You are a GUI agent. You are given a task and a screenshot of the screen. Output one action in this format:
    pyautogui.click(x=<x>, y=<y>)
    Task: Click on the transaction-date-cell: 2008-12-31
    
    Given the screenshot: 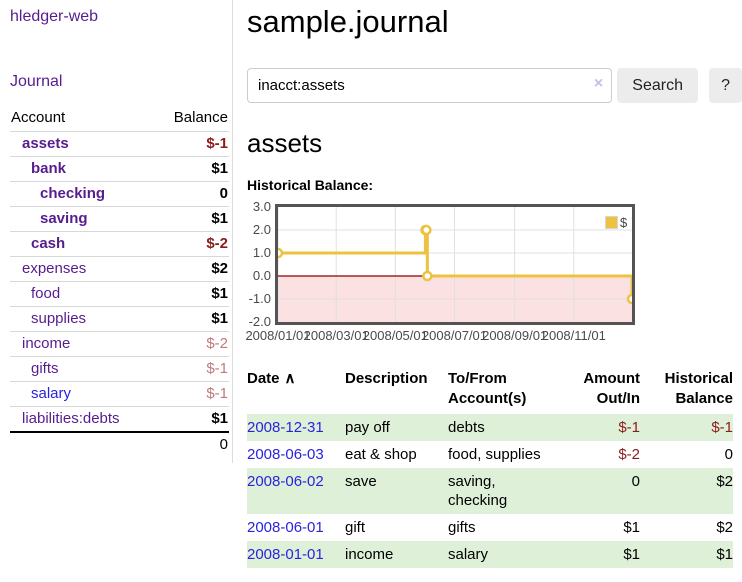 What is the action you would take?
    pyautogui.click(x=296, y=427)
    